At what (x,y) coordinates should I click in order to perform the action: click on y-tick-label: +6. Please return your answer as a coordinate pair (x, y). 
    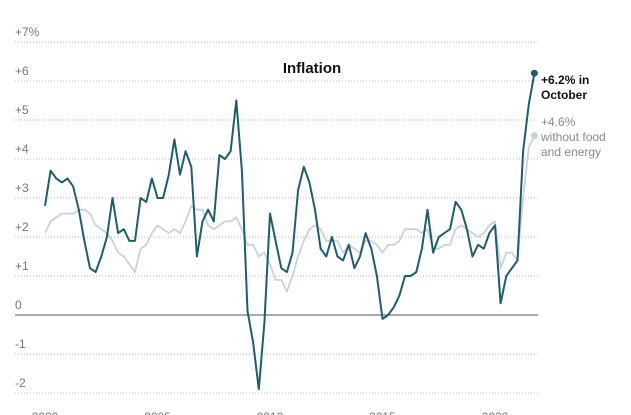
    Looking at the image, I should click on (22, 71).